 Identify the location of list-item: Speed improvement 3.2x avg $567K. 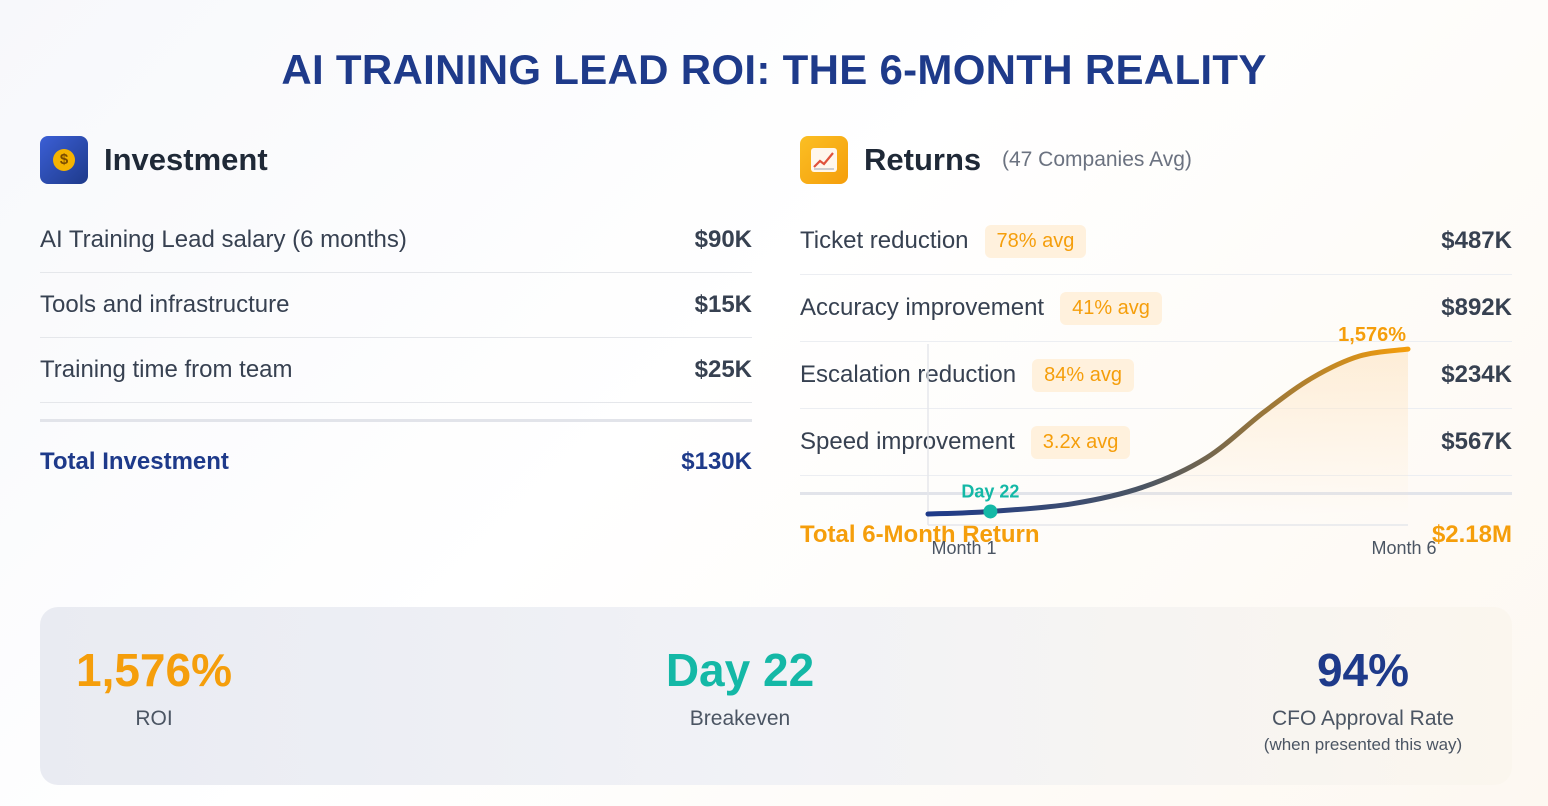
(1156, 442).